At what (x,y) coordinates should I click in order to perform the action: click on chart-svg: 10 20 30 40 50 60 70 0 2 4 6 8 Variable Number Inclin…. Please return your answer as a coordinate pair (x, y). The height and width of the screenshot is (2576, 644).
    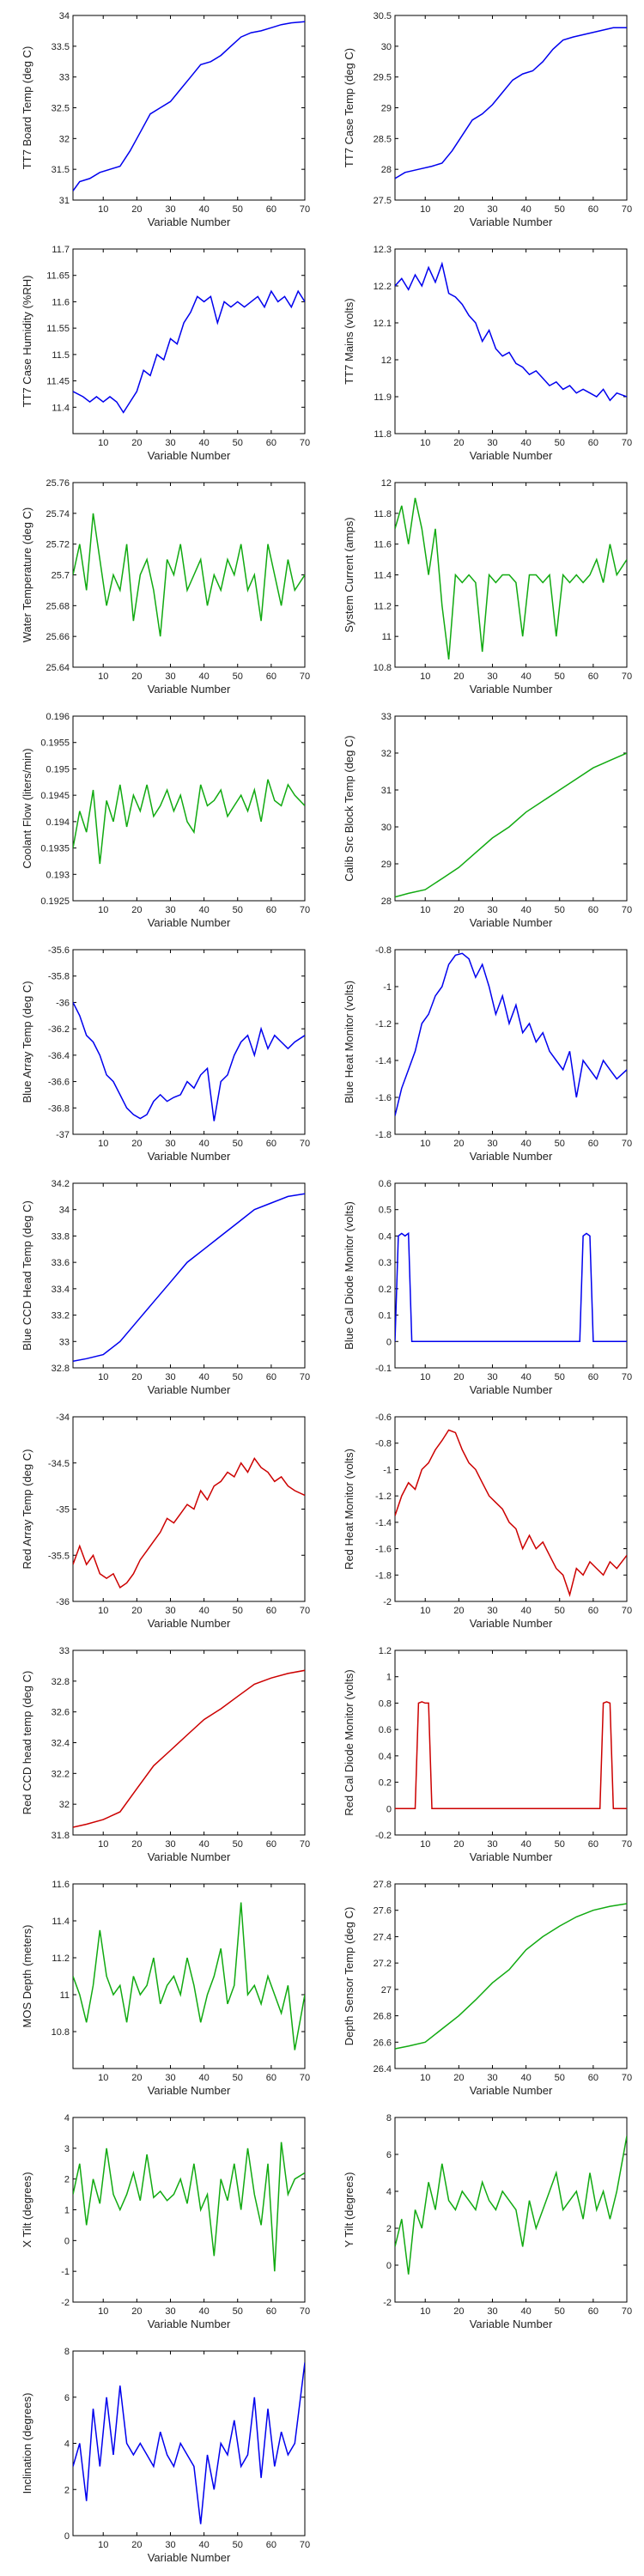
    Looking at the image, I should click on (165, 2456).